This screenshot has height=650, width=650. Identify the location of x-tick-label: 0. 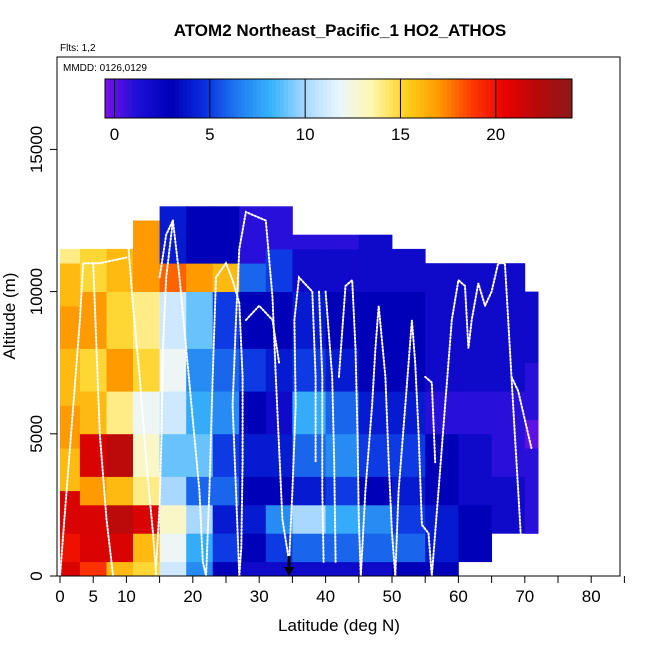
(59, 596).